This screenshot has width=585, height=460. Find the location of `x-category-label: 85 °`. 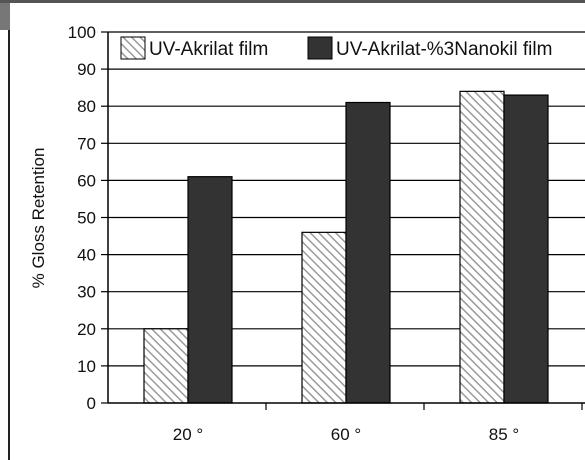

x-category-label: 85 ° is located at coordinates (504, 434).